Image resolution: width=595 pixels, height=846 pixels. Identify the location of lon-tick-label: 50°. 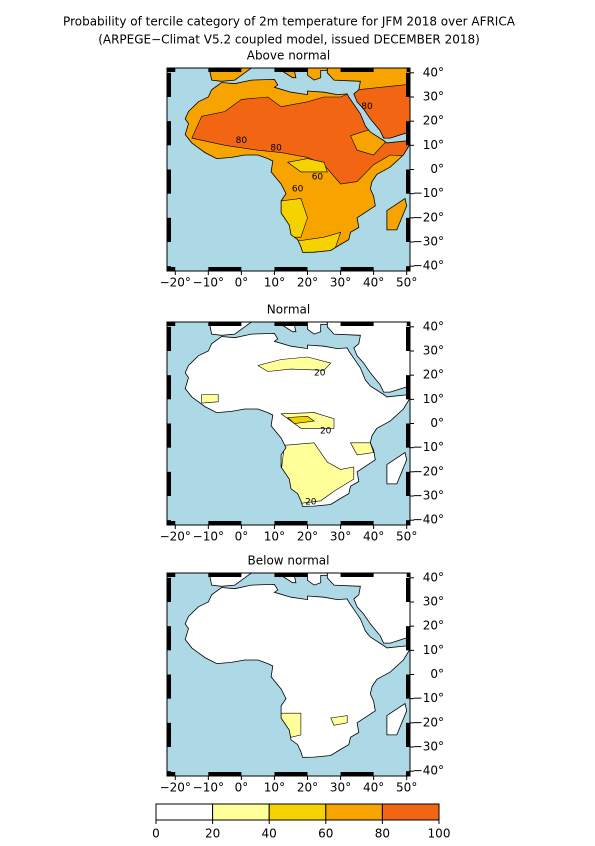
(406, 537).